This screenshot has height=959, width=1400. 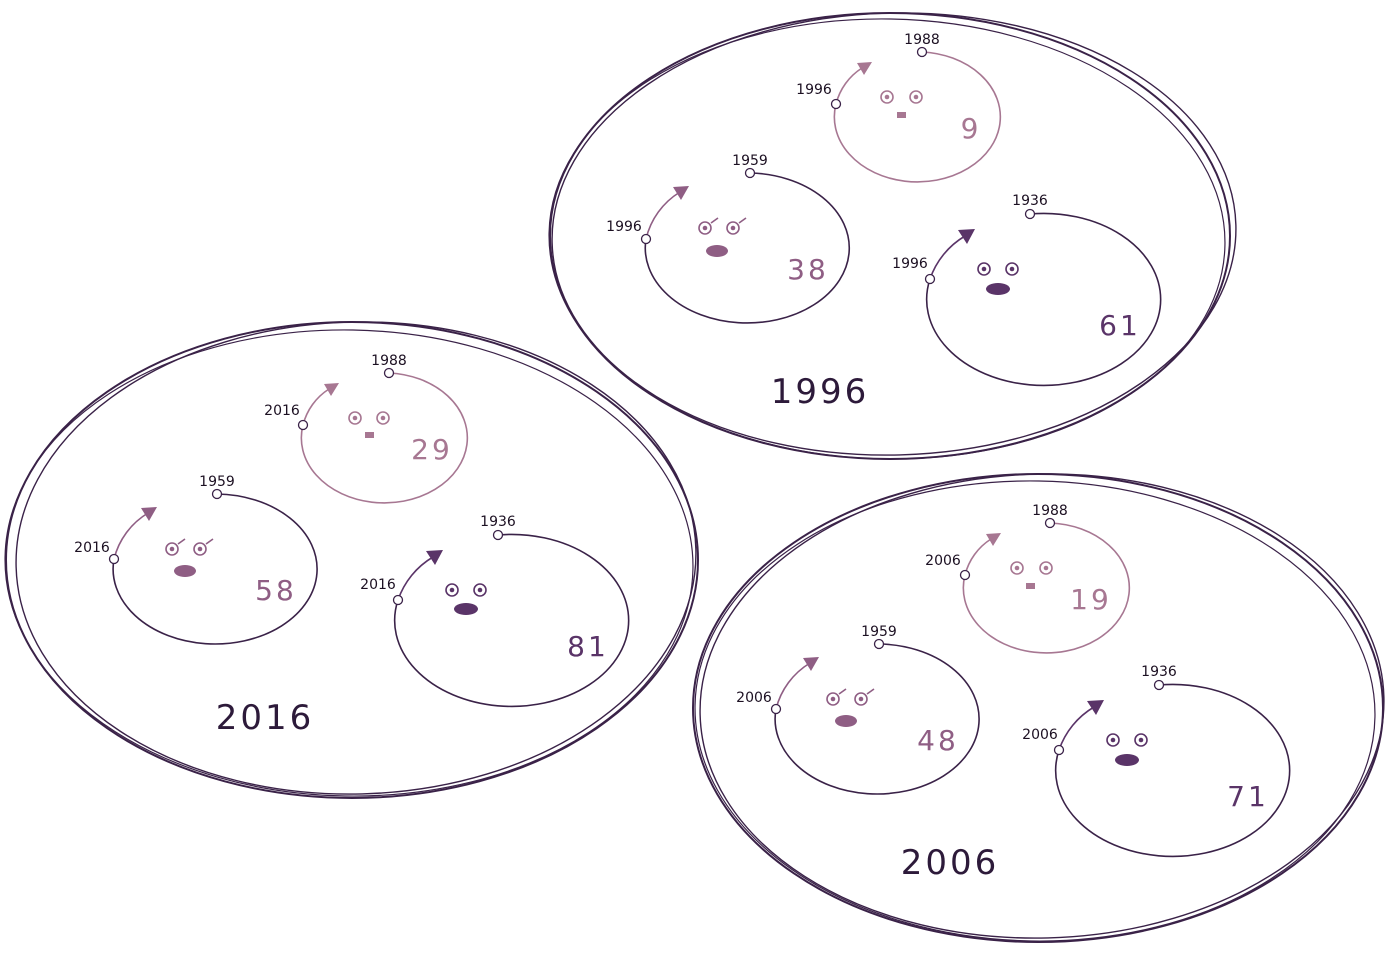 I want to click on person-middle: 1959 1996 38, so click(x=728, y=238).